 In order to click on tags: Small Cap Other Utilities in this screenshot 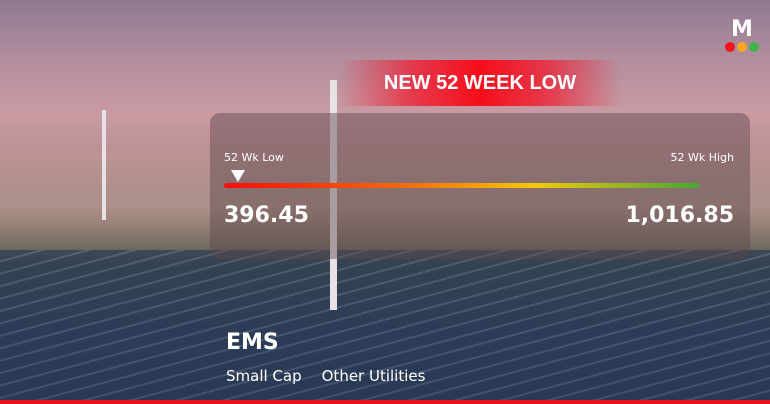, I will do `click(325, 376)`.